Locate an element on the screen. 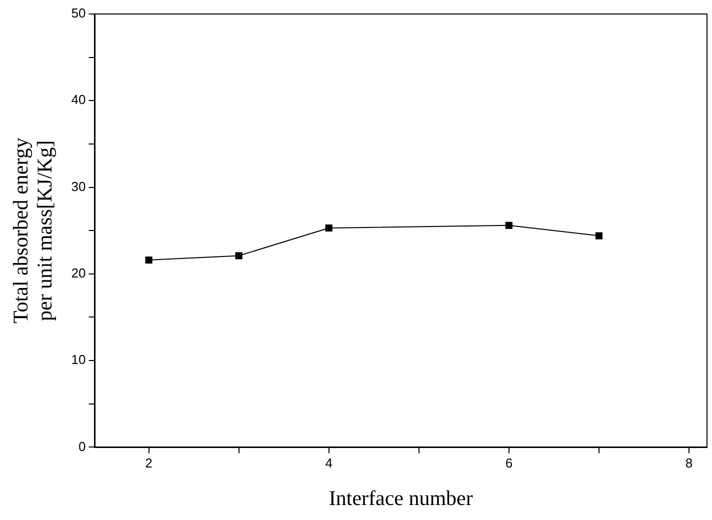 Image resolution: width=712 pixels, height=520 pixels. x-axis-title: Interface number is located at coordinates (400, 498).